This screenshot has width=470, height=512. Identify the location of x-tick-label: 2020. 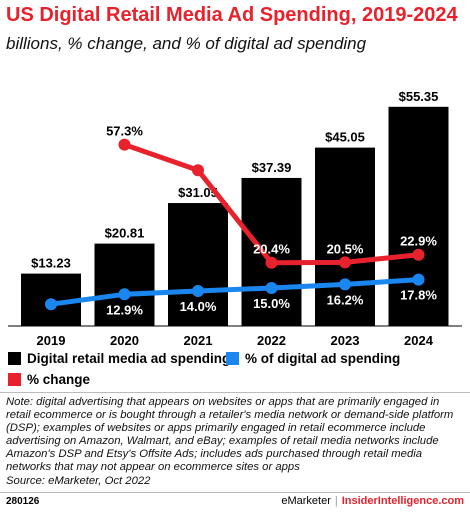
(124, 340).